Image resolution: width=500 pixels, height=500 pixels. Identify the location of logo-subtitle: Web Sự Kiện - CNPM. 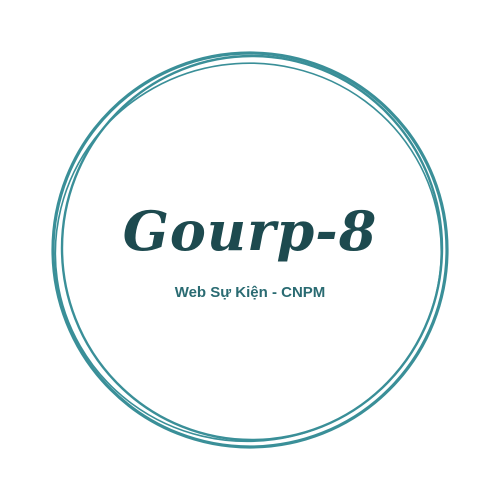
(250, 292).